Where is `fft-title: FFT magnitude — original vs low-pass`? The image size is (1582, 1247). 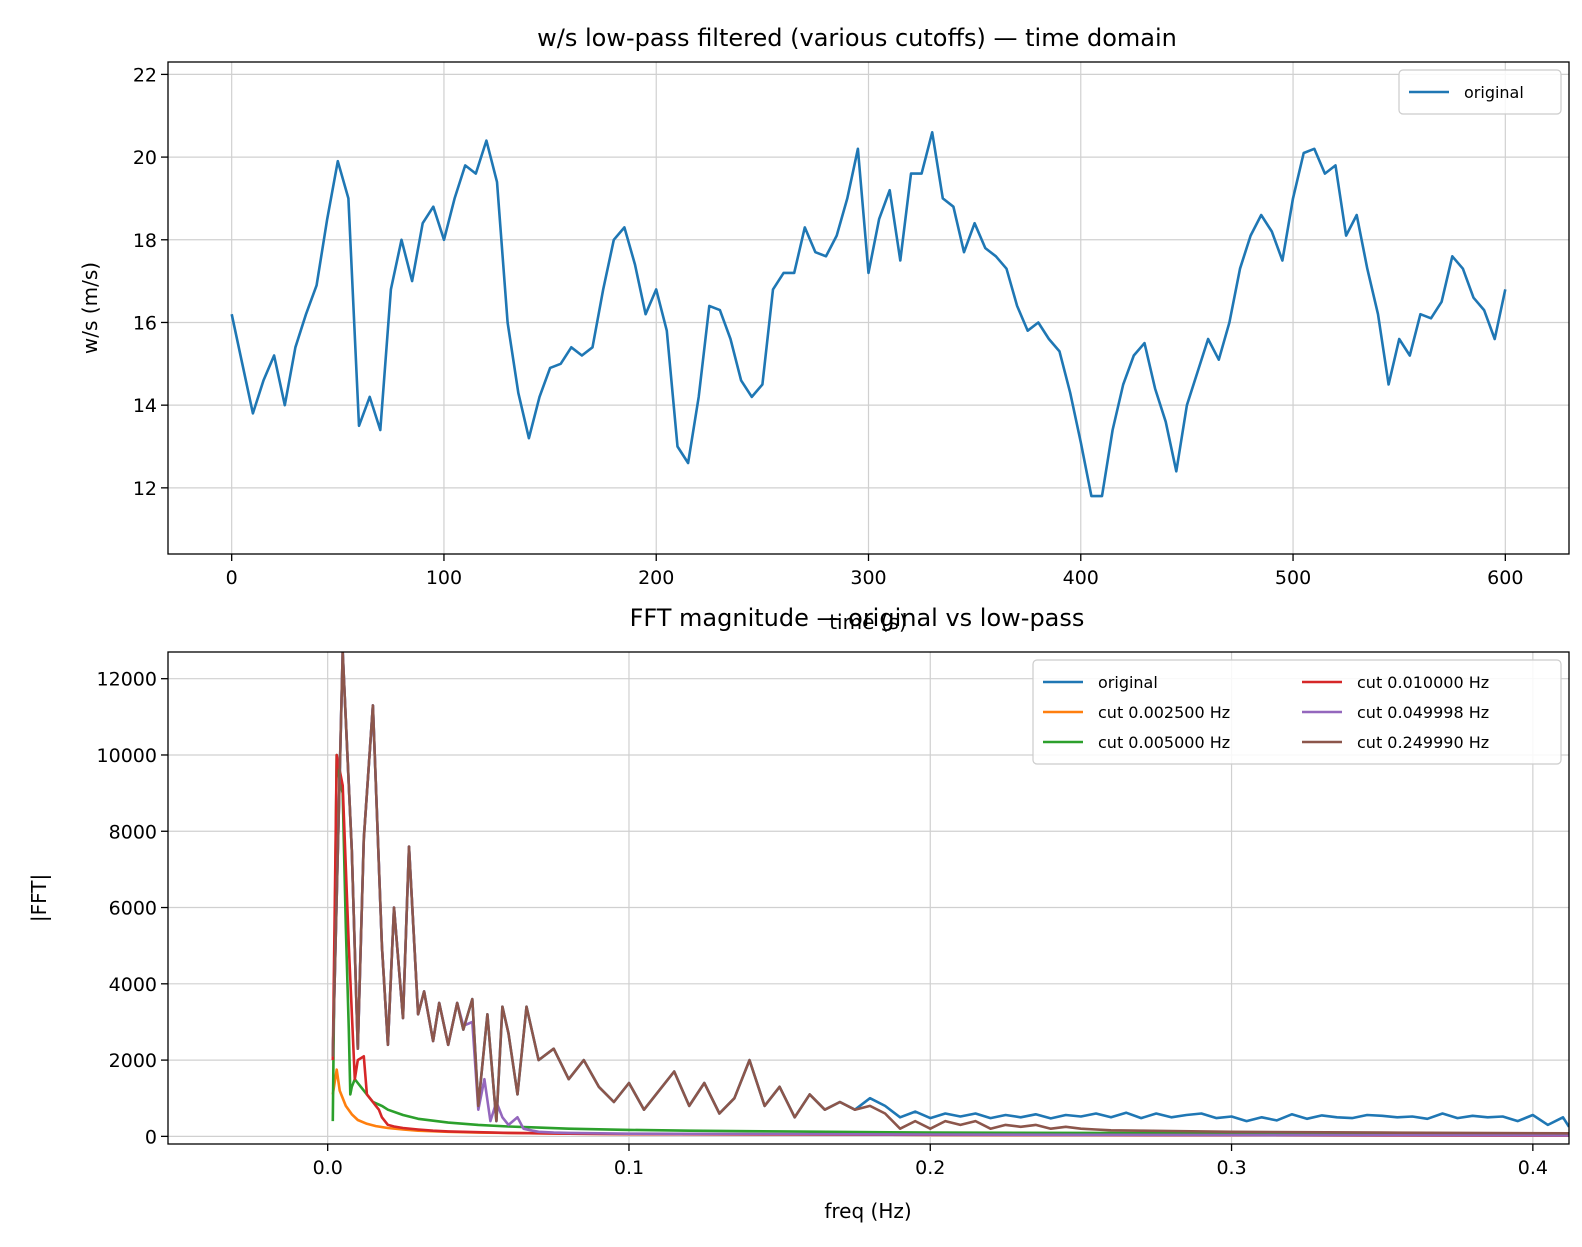 fft-title: FFT magnitude — original vs low-pass is located at coordinates (857, 618).